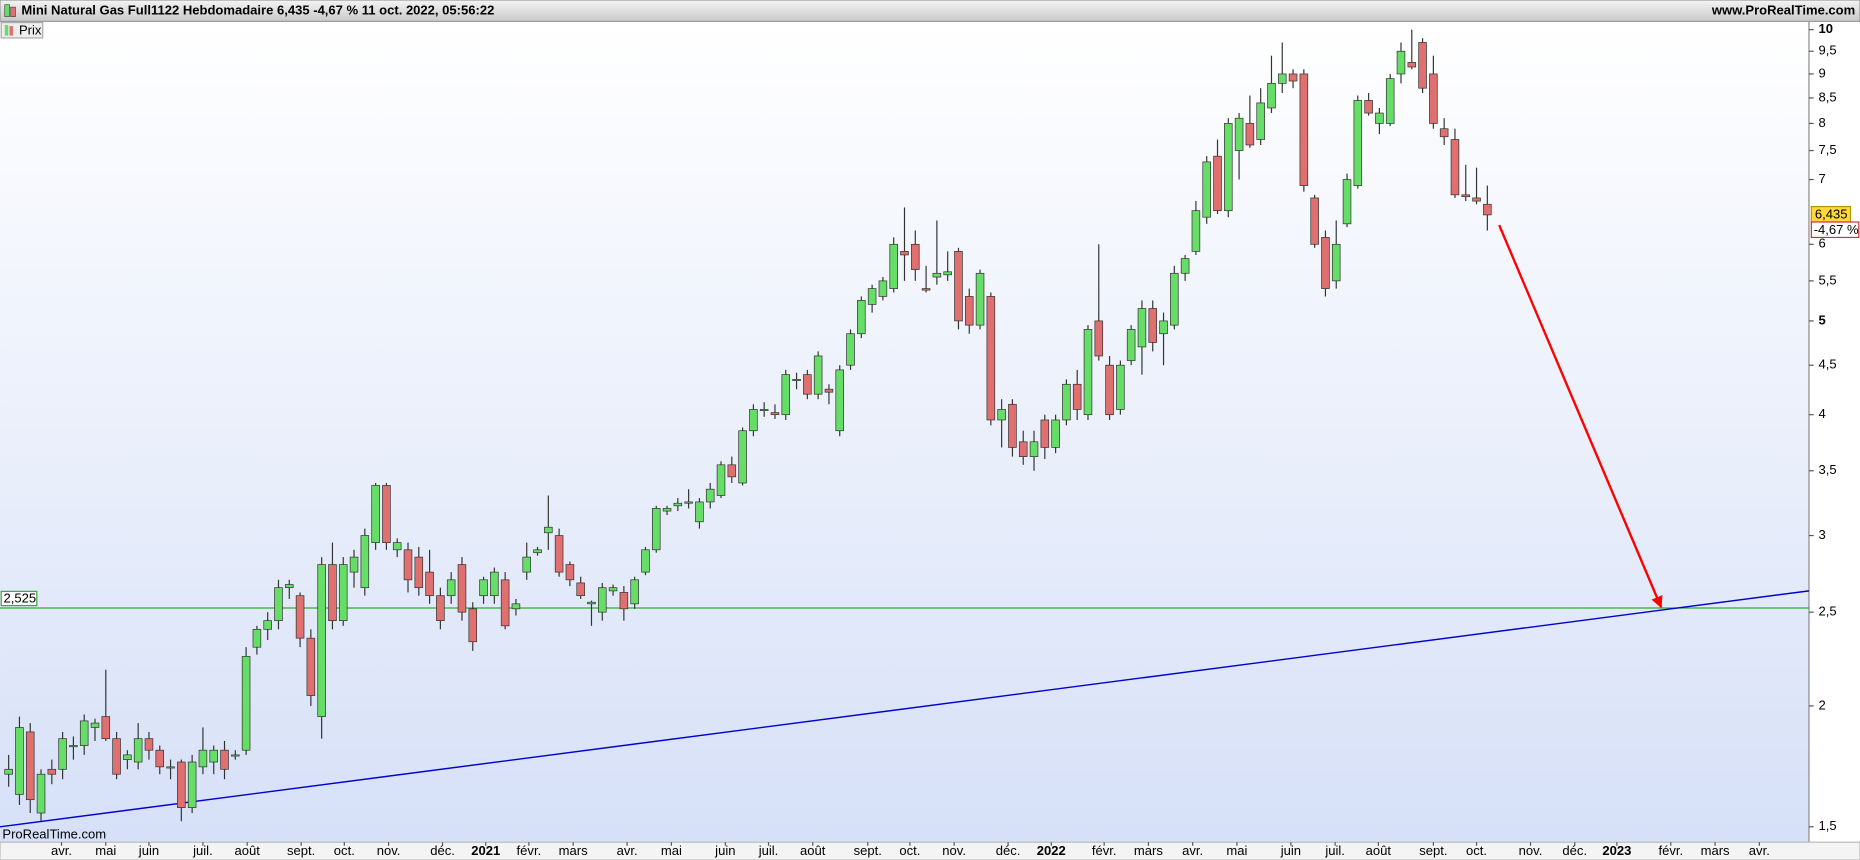  What do you see at coordinates (1671, 850) in the screenshot?
I see `x-tick-label: févr.` at bounding box center [1671, 850].